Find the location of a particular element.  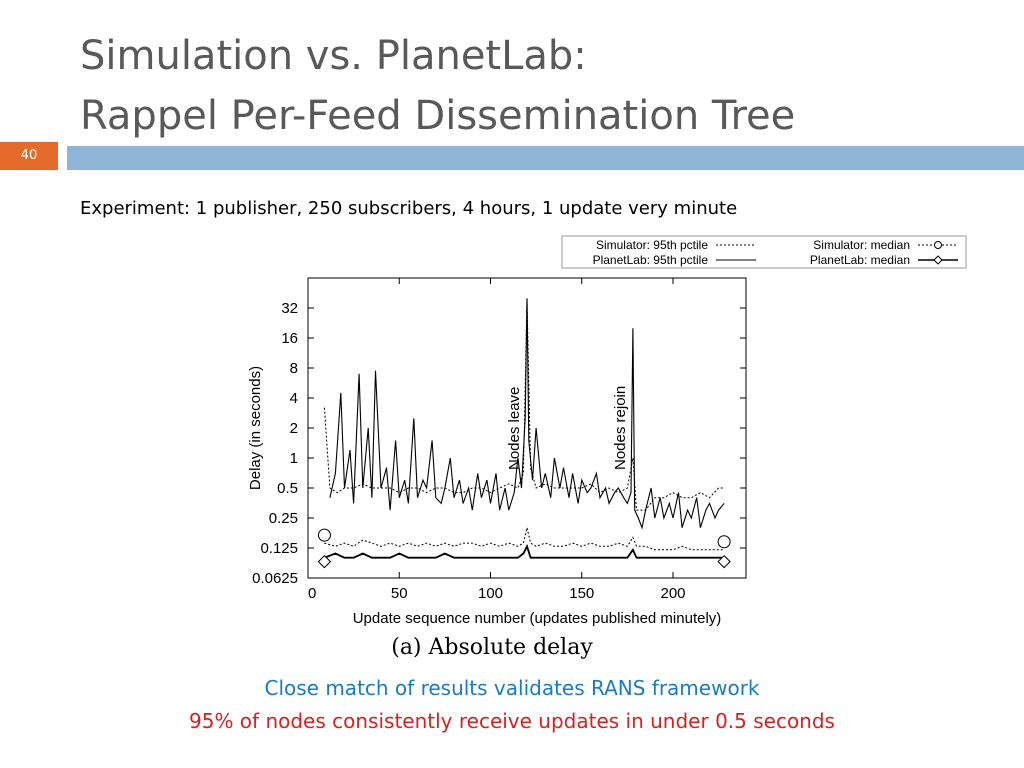

y-tick-label: 0.5 is located at coordinates (287, 488).